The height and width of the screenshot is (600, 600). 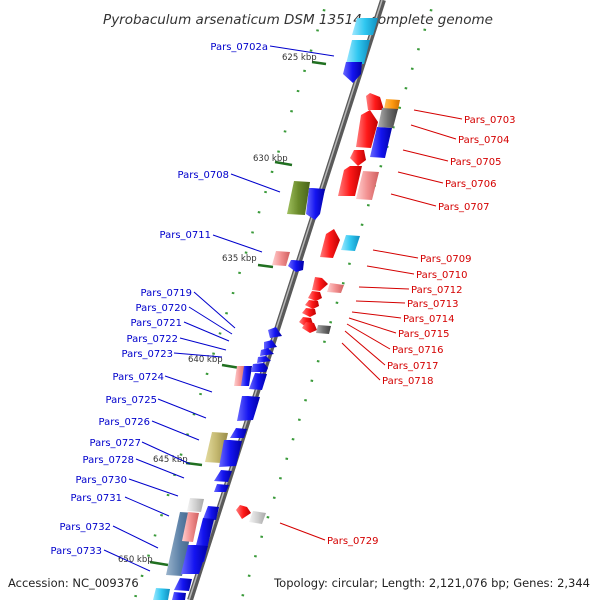 I want to click on label-pars-0709: Pars_0709, so click(x=445, y=259).